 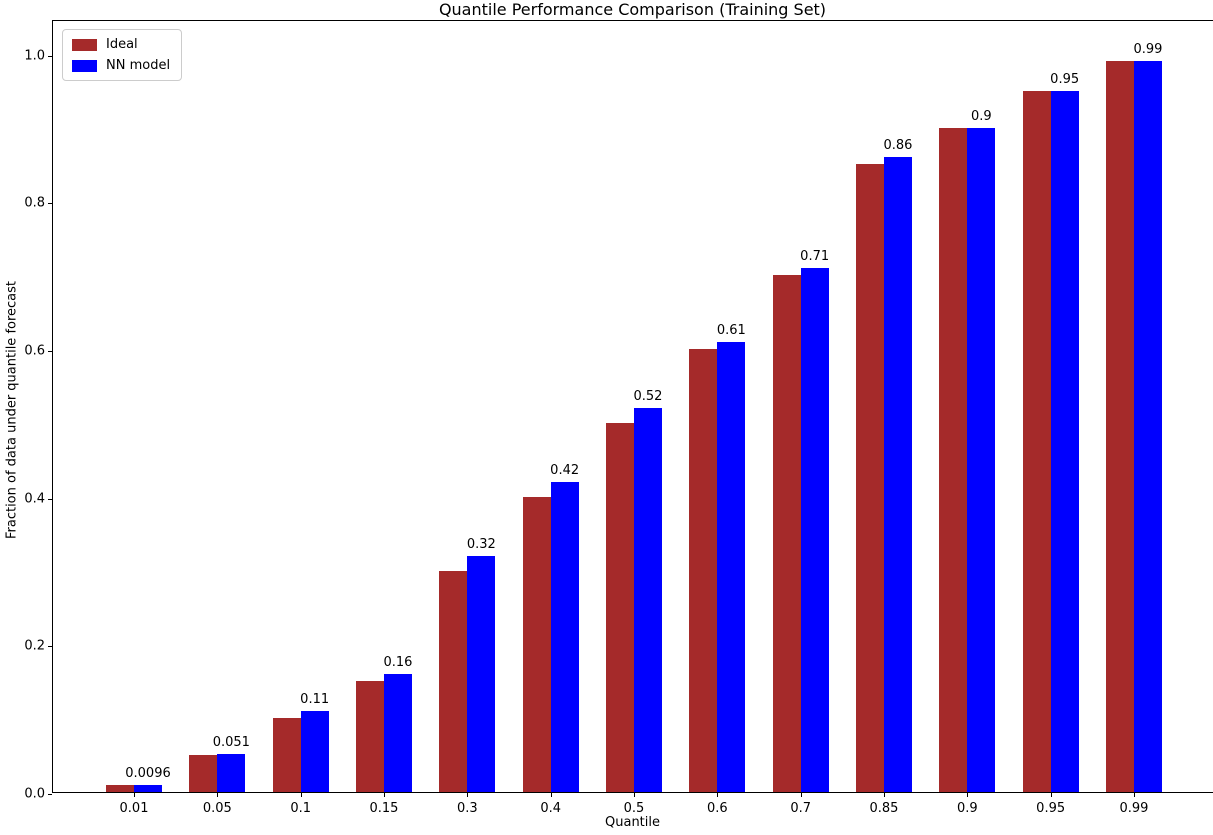 What do you see at coordinates (1051, 808) in the screenshot?
I see `x-tick-label: 0.95` at bounding box center [1051, 808].